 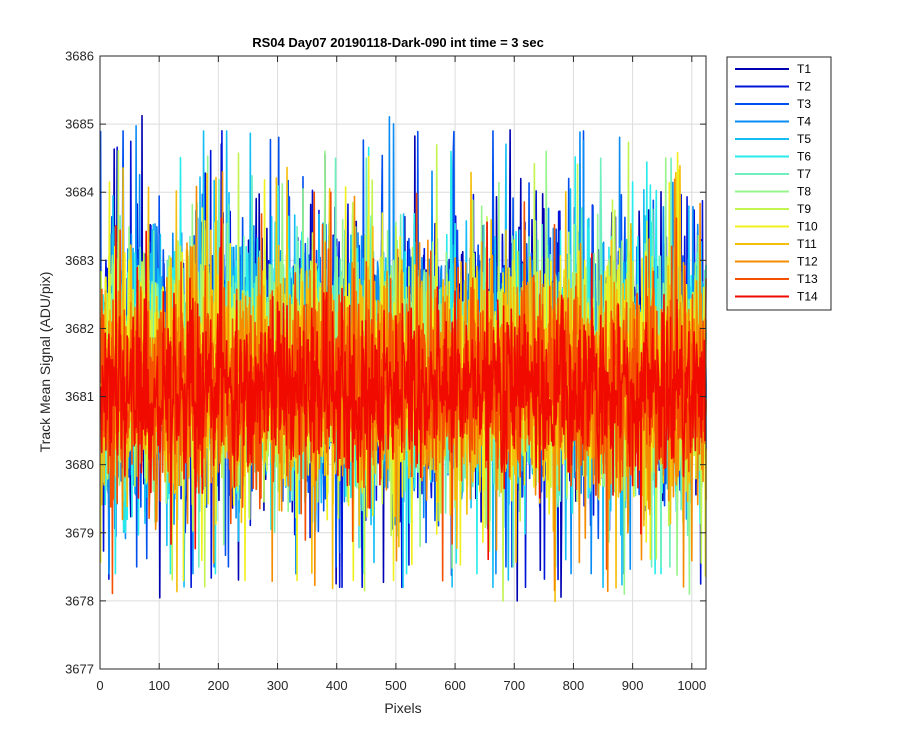 I want to click on y-tick-label: 3683, so click(x=79, y=260).